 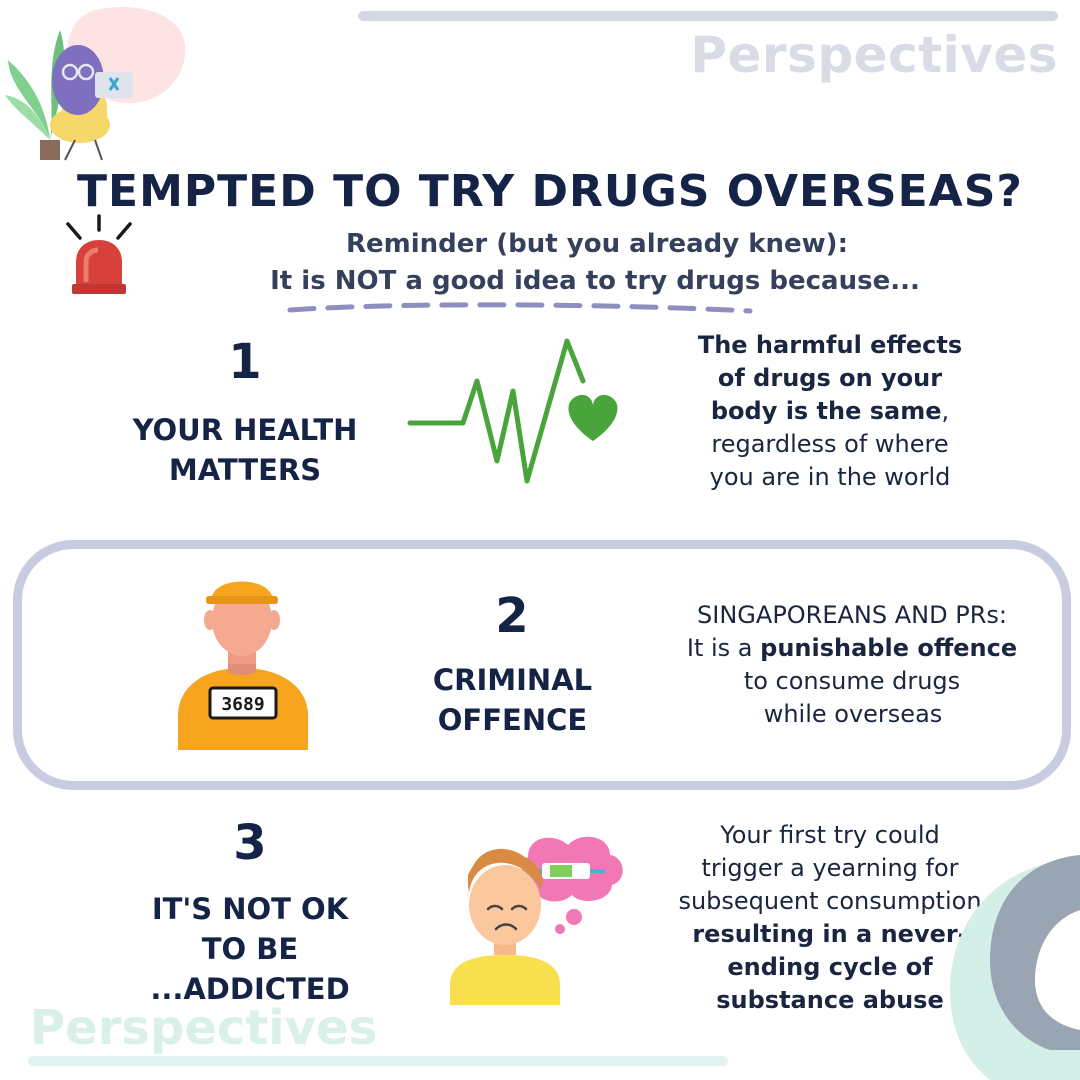 I want to click on heartbeat-icon, so click(x=512, y=411).